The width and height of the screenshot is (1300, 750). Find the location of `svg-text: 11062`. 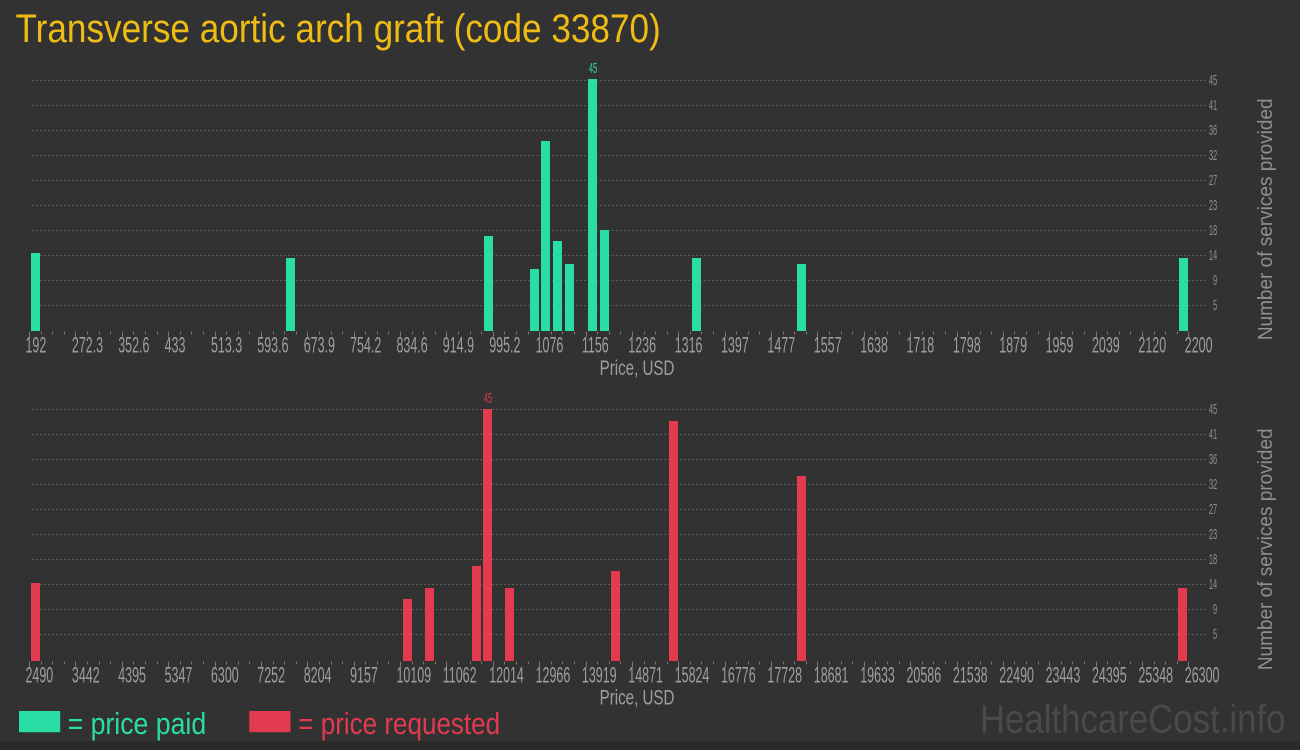

svg-text: 11062 is located at coordinates (460, 675).